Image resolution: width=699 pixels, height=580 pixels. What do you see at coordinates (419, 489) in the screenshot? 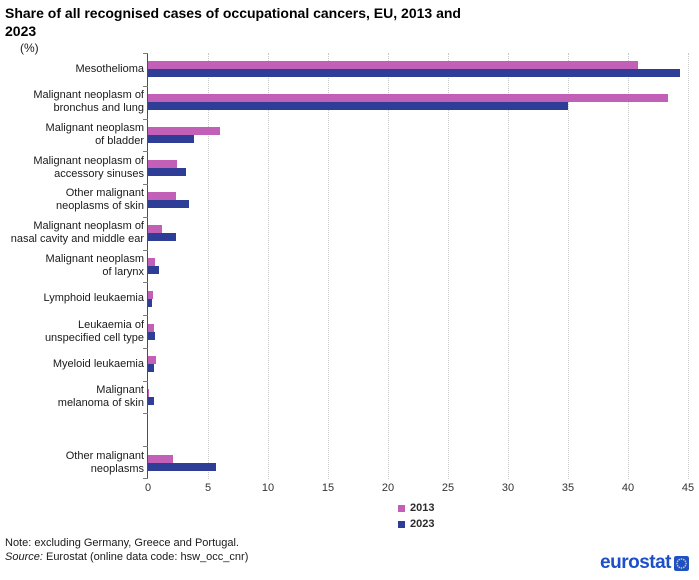
I see `x-axis-tick-labels: 0 5 10 15 20 25 30 35 40 45` at bounding box center [419, 489].